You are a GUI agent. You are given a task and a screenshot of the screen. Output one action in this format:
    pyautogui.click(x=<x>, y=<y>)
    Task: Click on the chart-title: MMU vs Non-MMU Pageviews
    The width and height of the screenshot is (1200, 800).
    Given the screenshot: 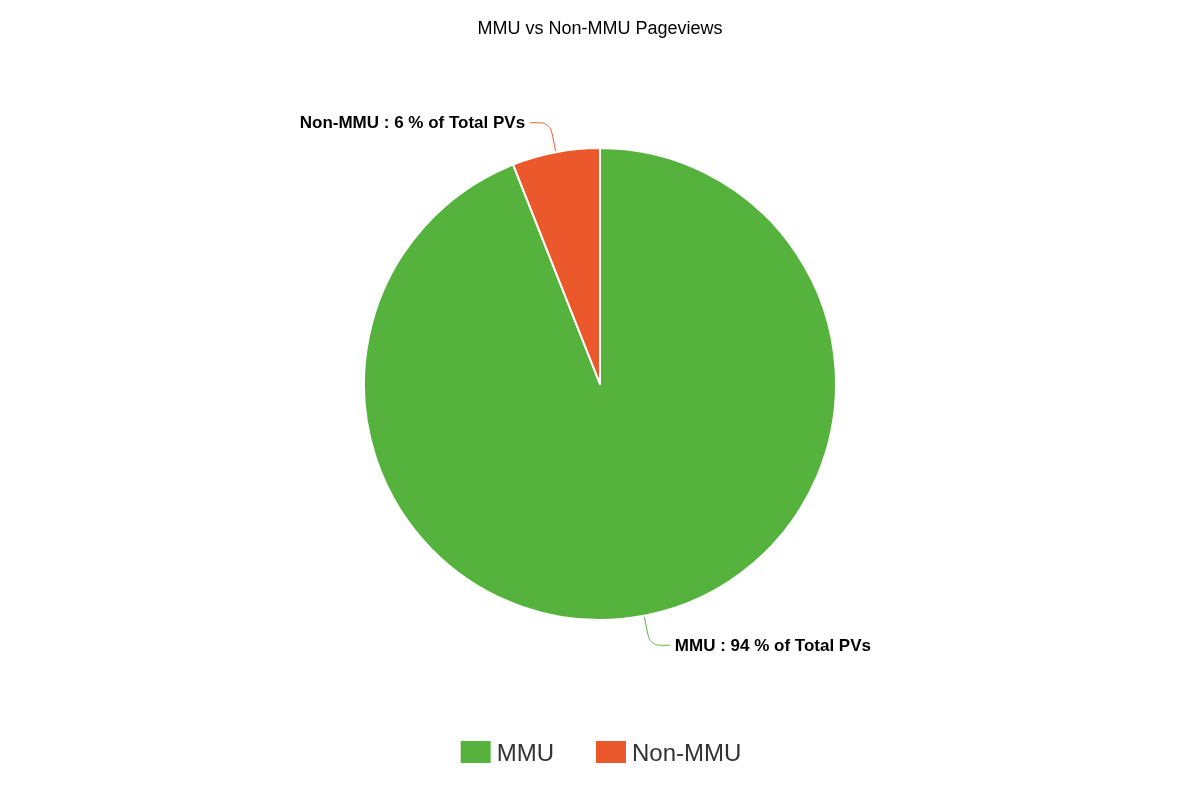 What is the action you would take?
    pyautogui.click(x=600, y=28)
    